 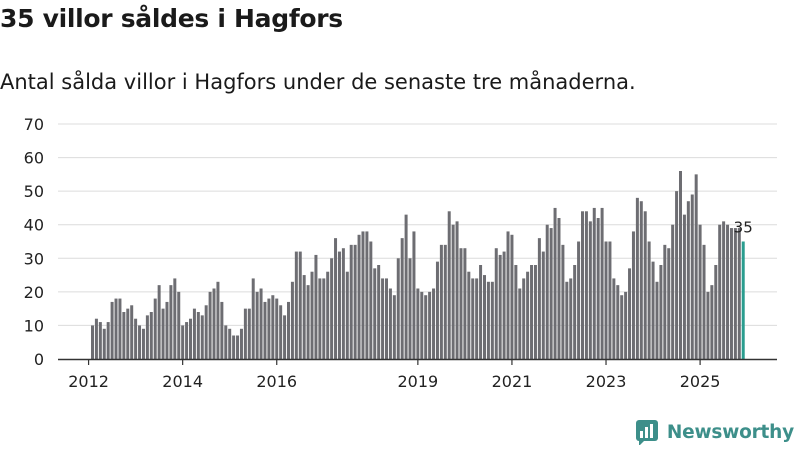 I want to click on y-tick-label: 30, so click(x=34, y=258).